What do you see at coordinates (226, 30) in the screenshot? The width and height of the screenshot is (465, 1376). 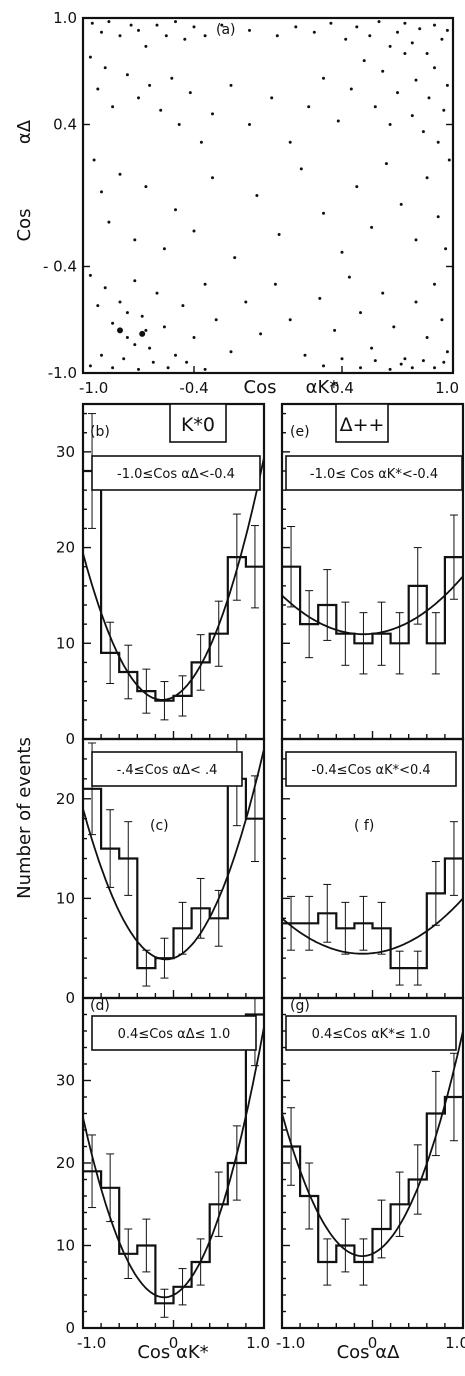 I see `panel-label-a: (a)` at bounding box center [226, 30].